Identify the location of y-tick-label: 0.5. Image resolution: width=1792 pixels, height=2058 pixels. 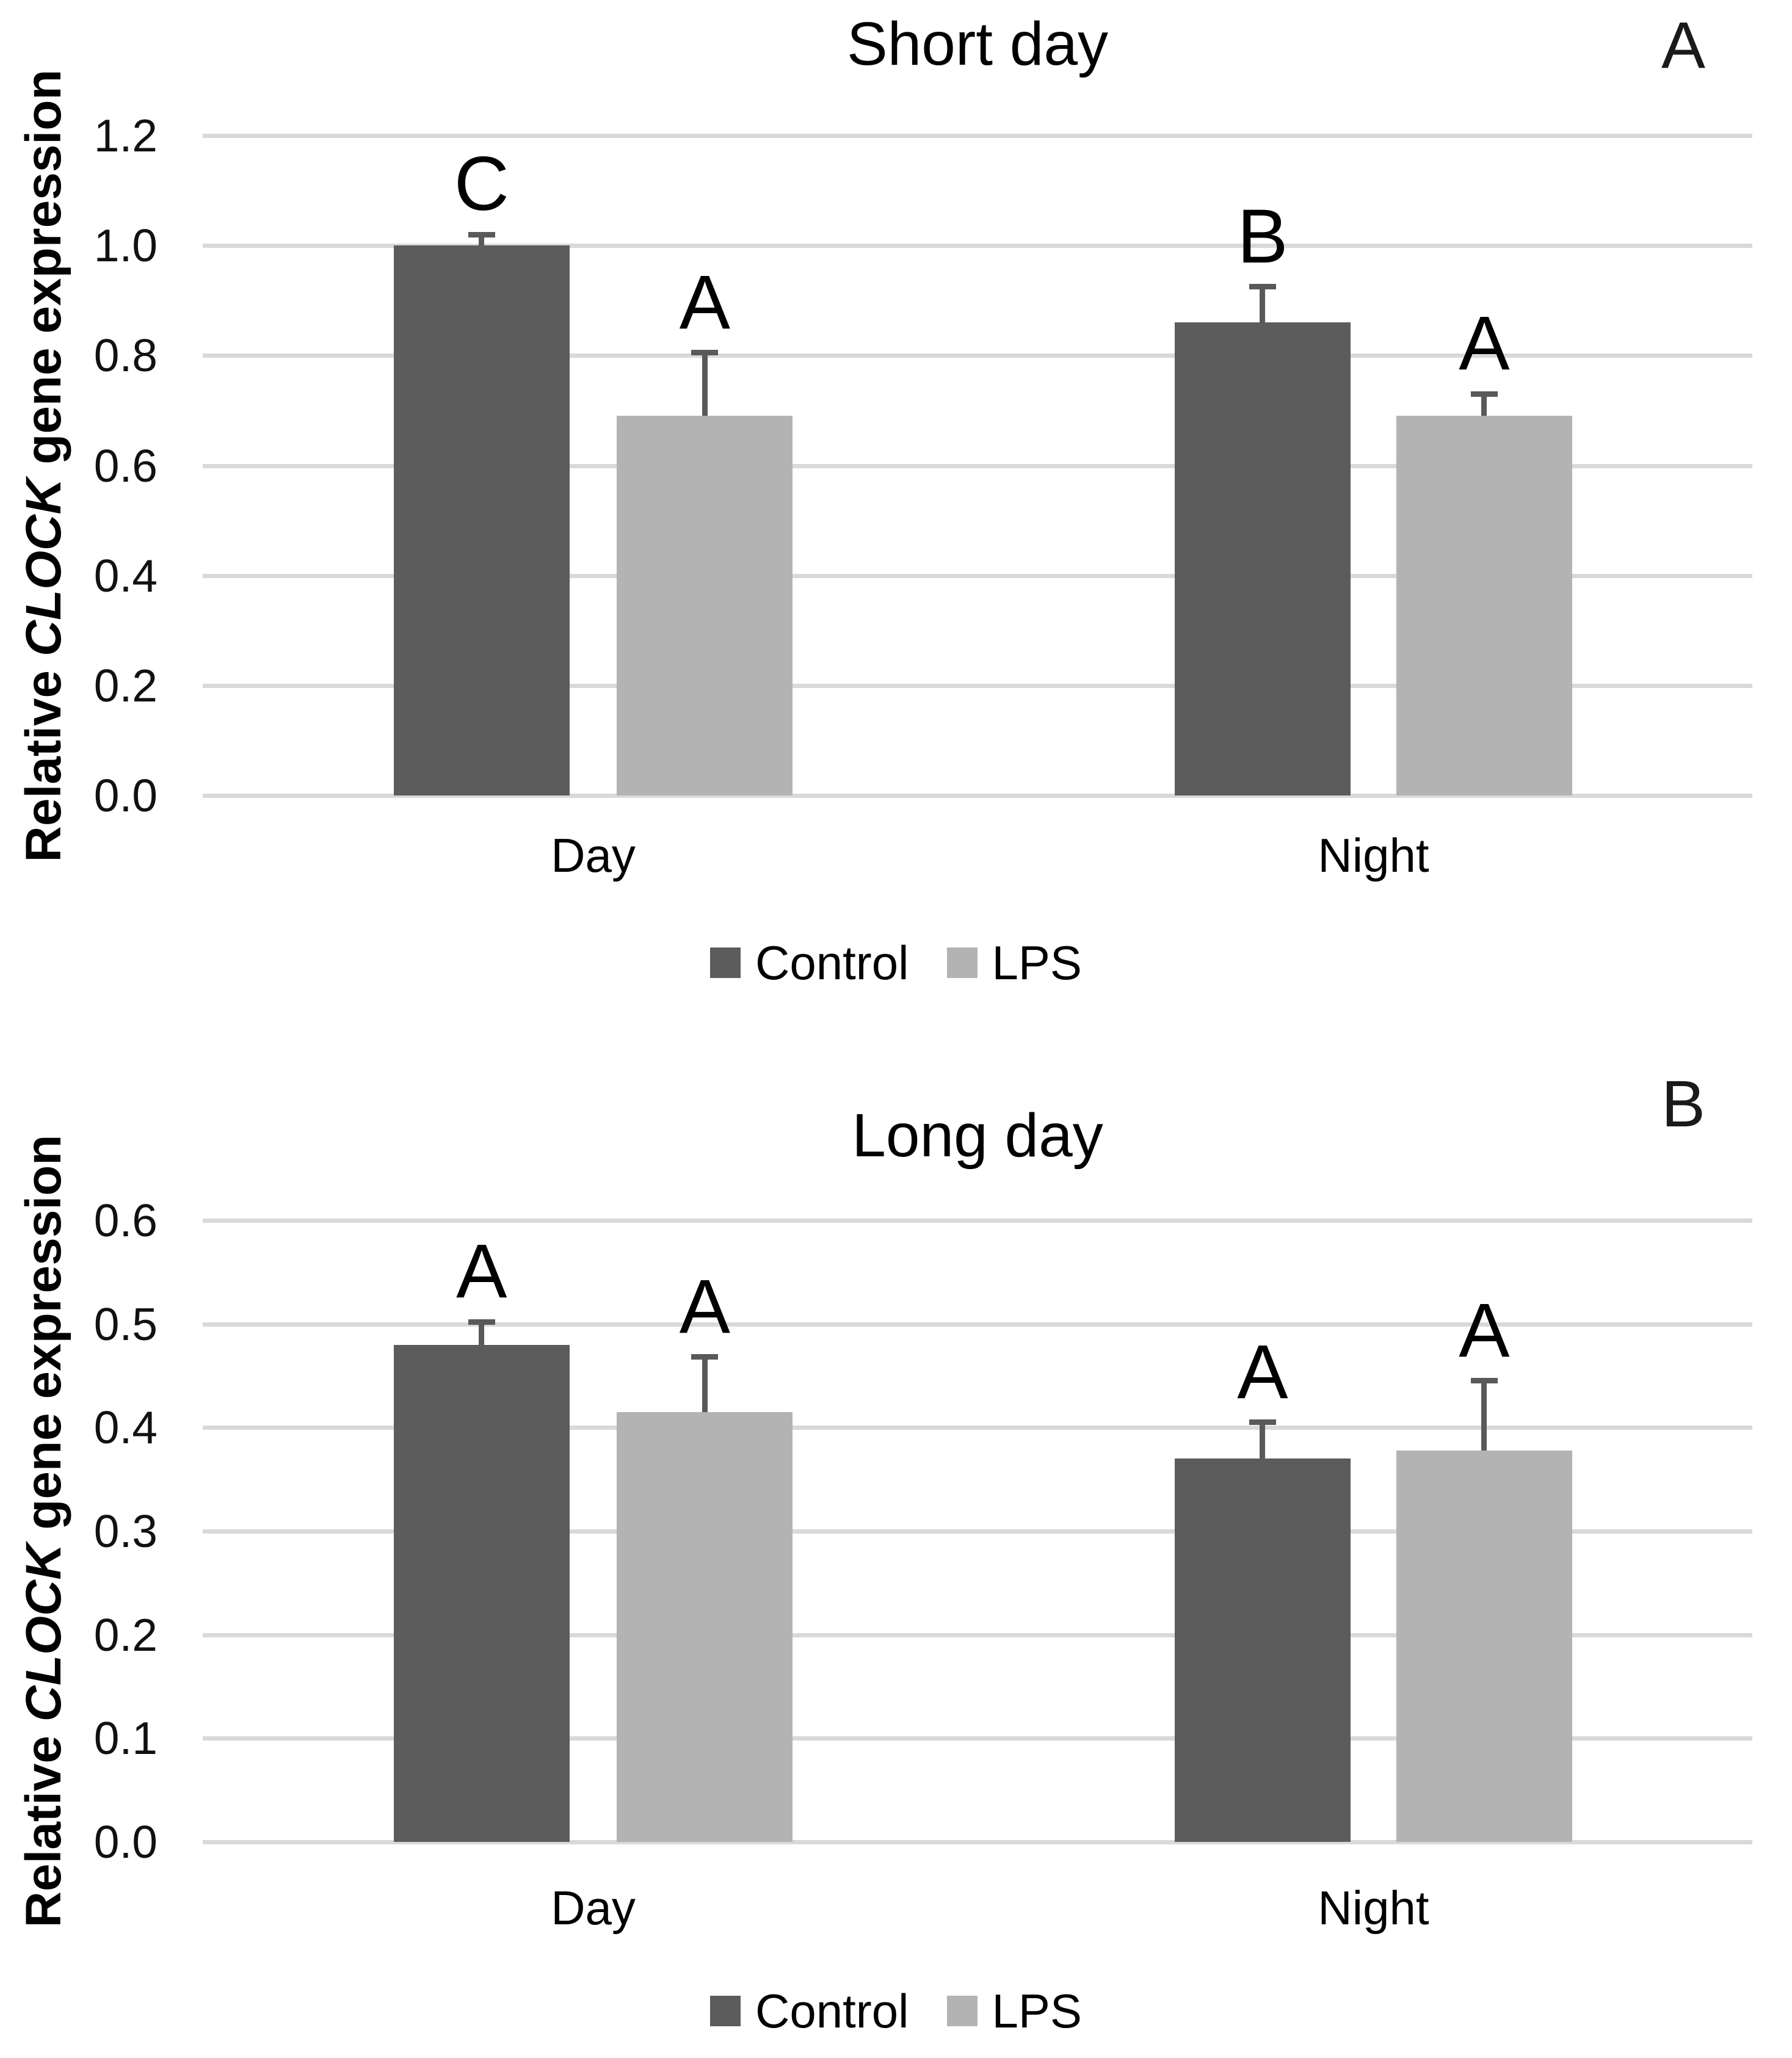
(126, 1324).